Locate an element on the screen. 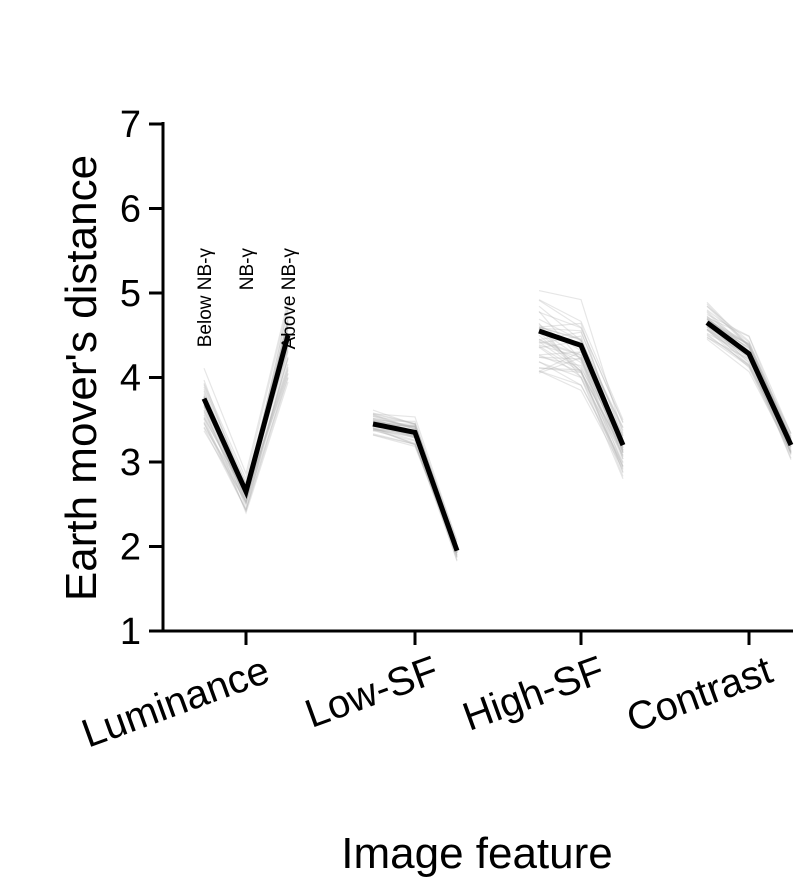  mean-line-low-sf is located at coordinates (416, 486).